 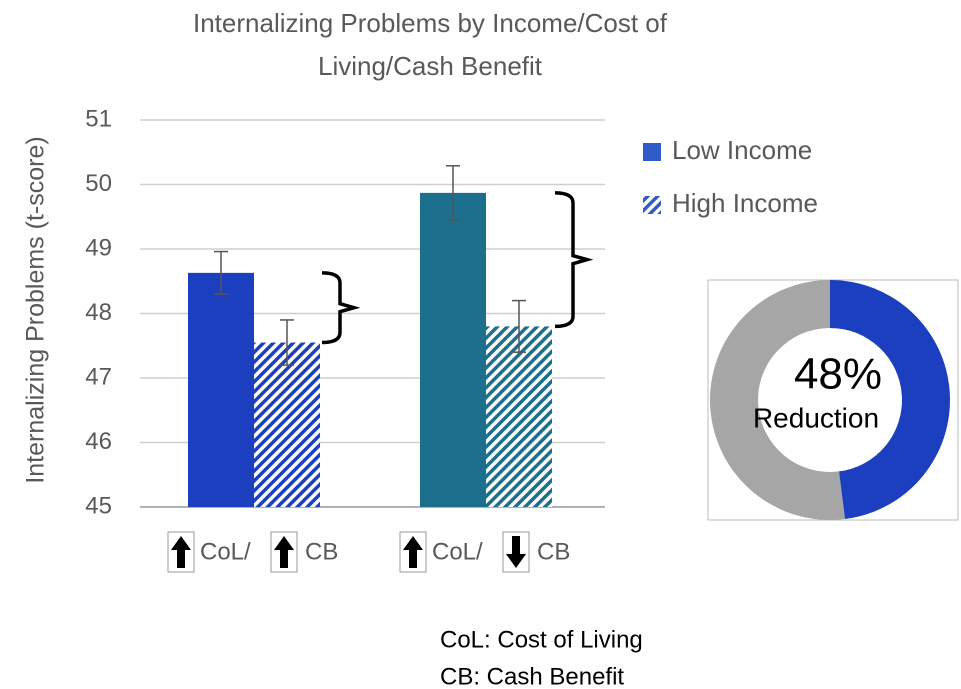 What do you see at coordinates (98, 376) in the screenshot?
I see `y-tick-label: 47` at bounding box center [98, 376].